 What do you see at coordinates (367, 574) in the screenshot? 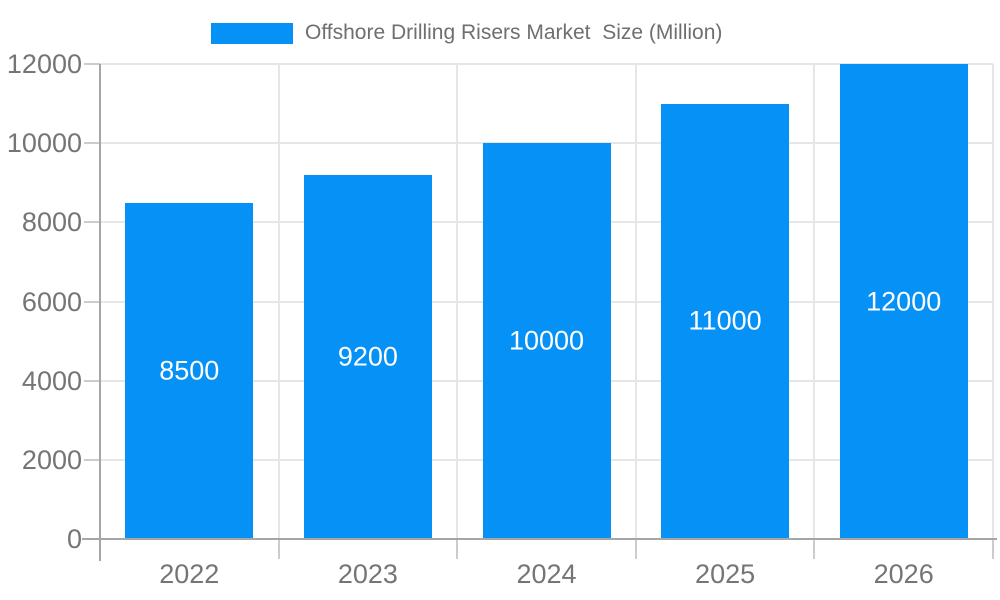
I see `x-tick-label: 2023` at bounding box center [367, 574].